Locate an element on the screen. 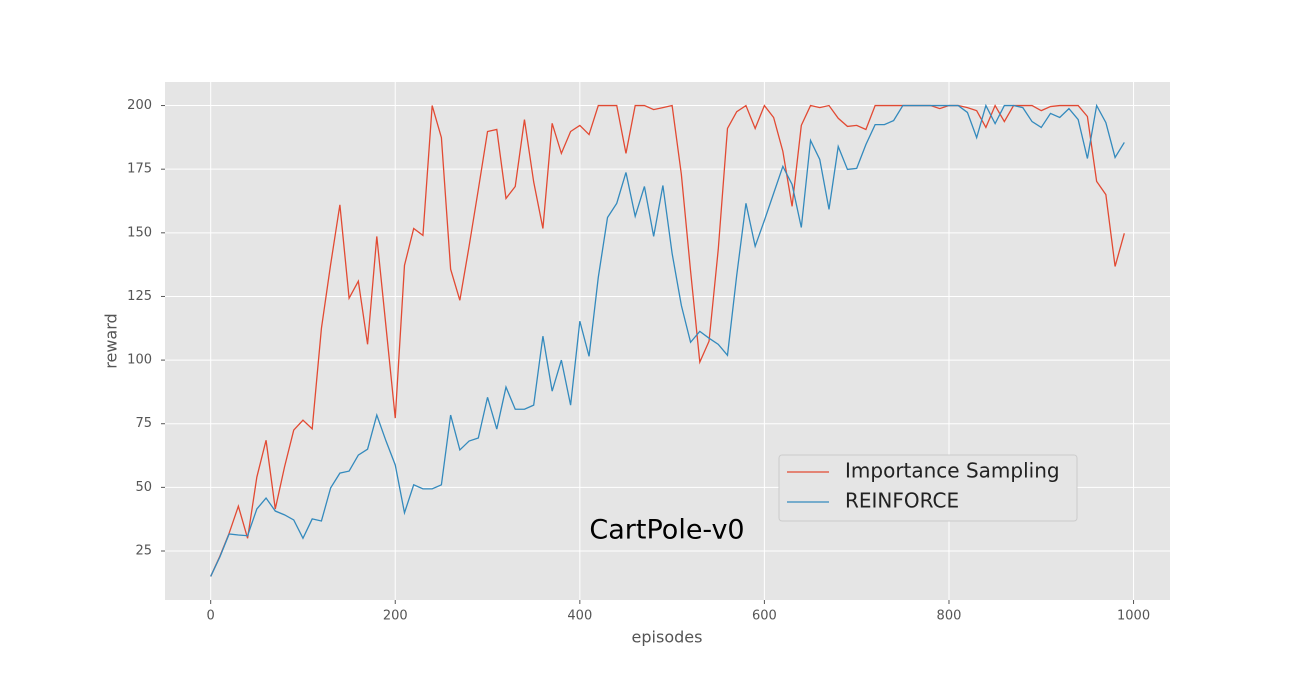  y-axis-label: reward is located at coordinates (111, 340).